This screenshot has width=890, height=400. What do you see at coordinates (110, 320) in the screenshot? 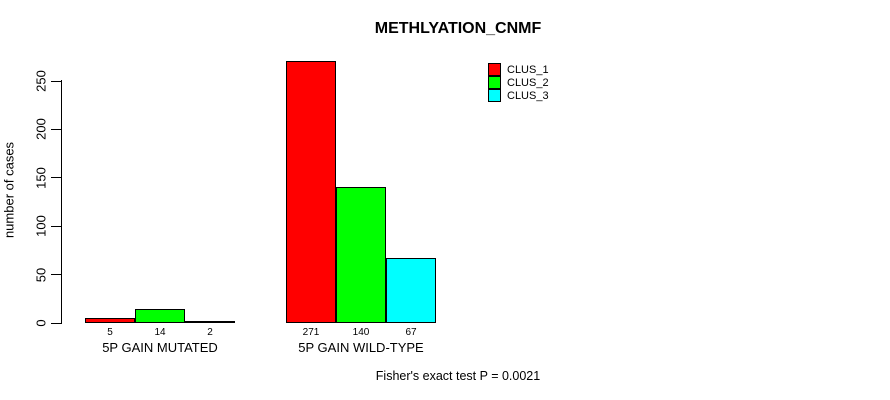
I see `bar-clus-1-5p-gain-mutated` at bounding box center [110, 320].